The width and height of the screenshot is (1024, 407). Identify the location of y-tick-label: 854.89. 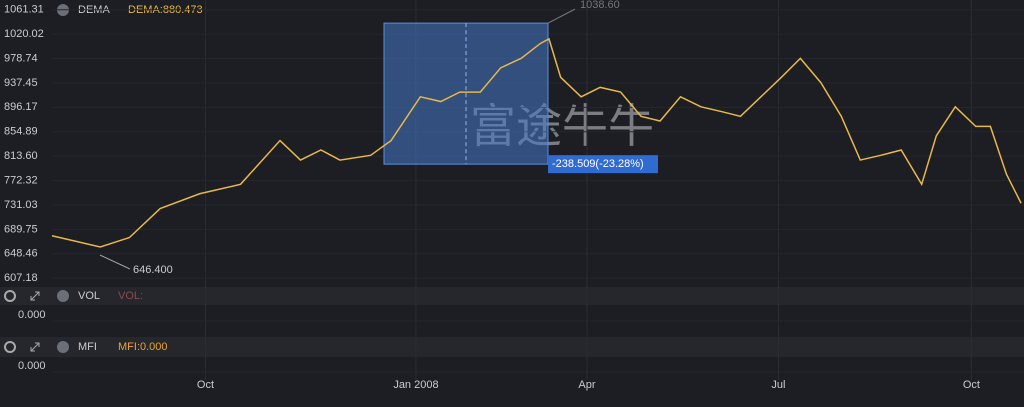
(21, 132).